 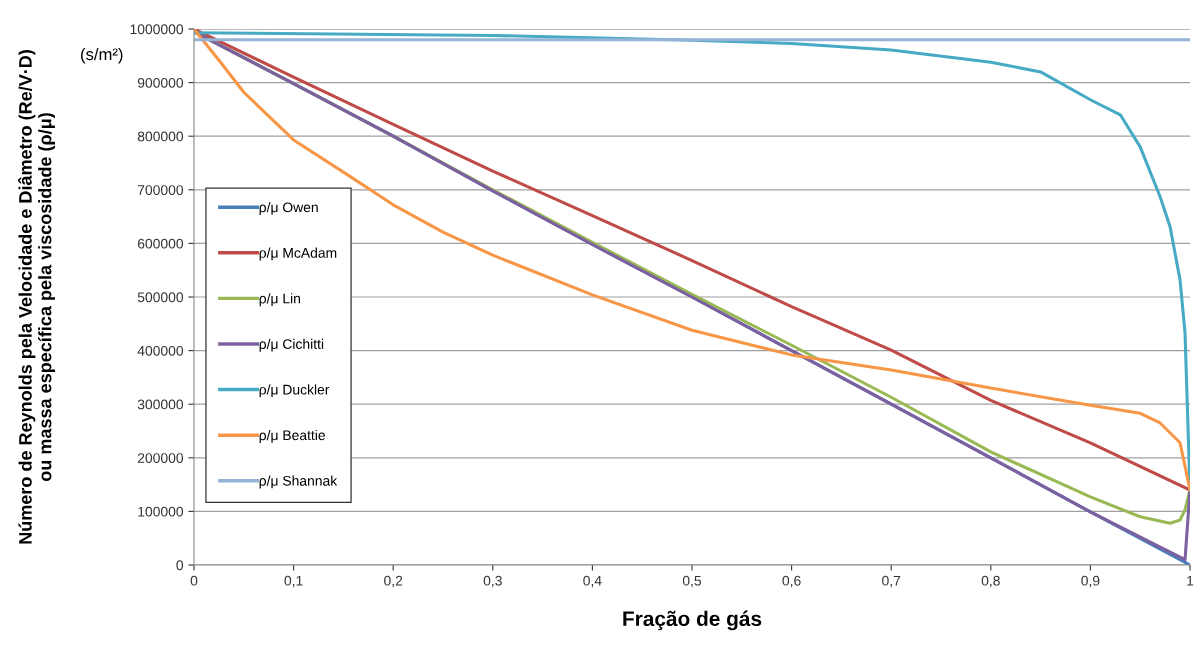 I want to click on y-tick-label: 200000, so click(x=160, y=458).